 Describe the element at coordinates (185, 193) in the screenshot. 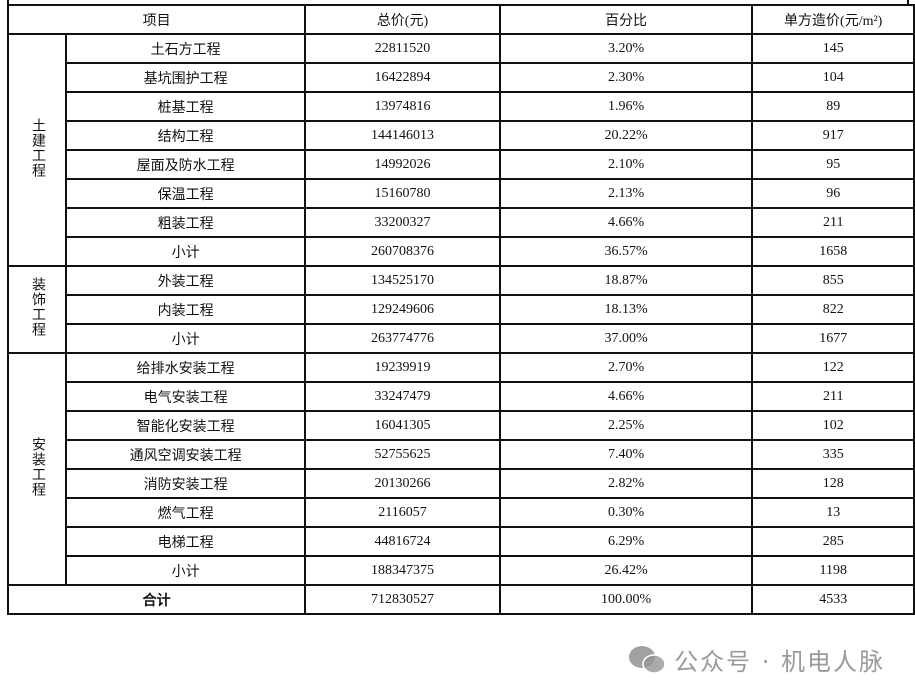

I see `item-name: 保温工程` at that location.